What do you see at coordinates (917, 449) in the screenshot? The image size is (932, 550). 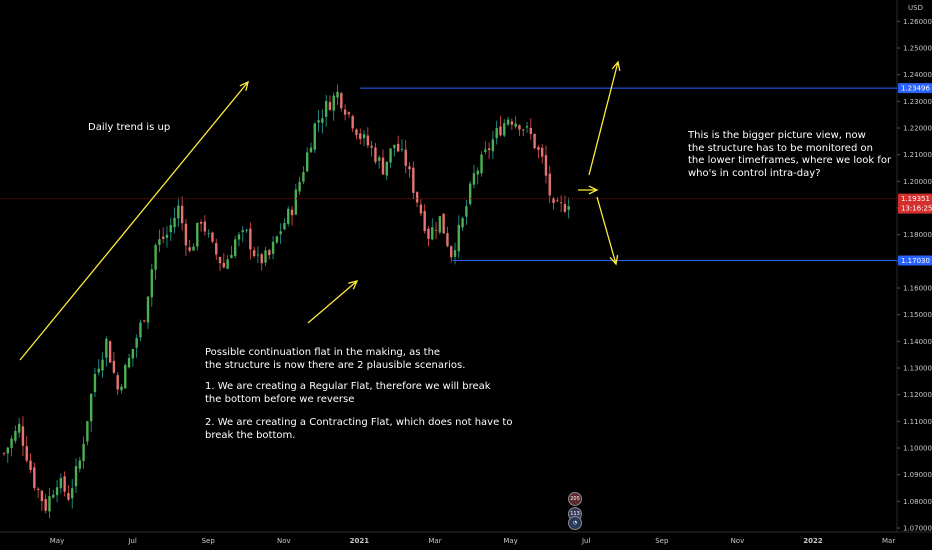 I see `price-tick-label: 1.10000` at bounding box center [917, 449].